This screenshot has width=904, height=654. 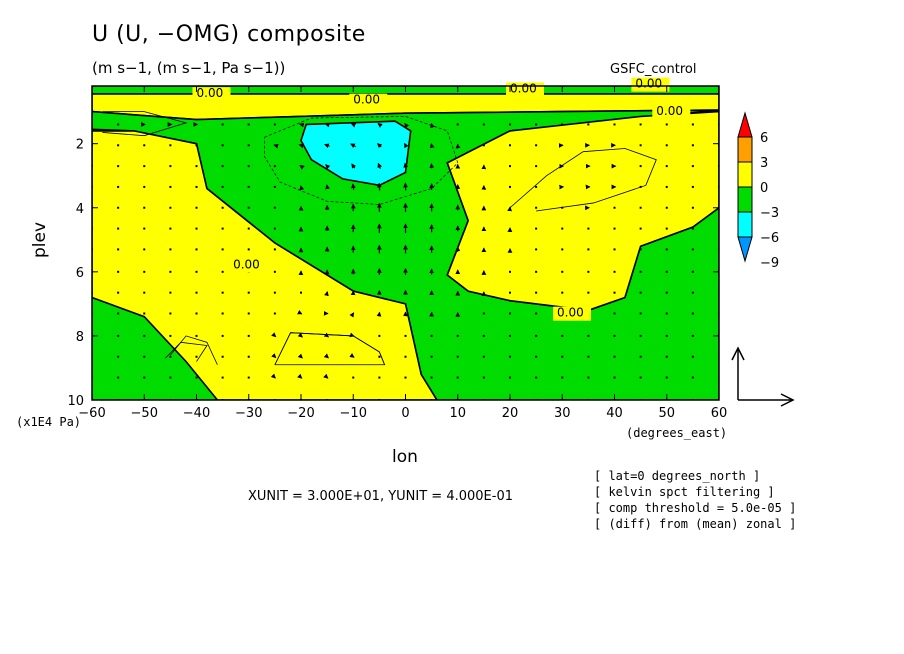 I want to click on y-tick-label: 2, so click(x=80, y=145).